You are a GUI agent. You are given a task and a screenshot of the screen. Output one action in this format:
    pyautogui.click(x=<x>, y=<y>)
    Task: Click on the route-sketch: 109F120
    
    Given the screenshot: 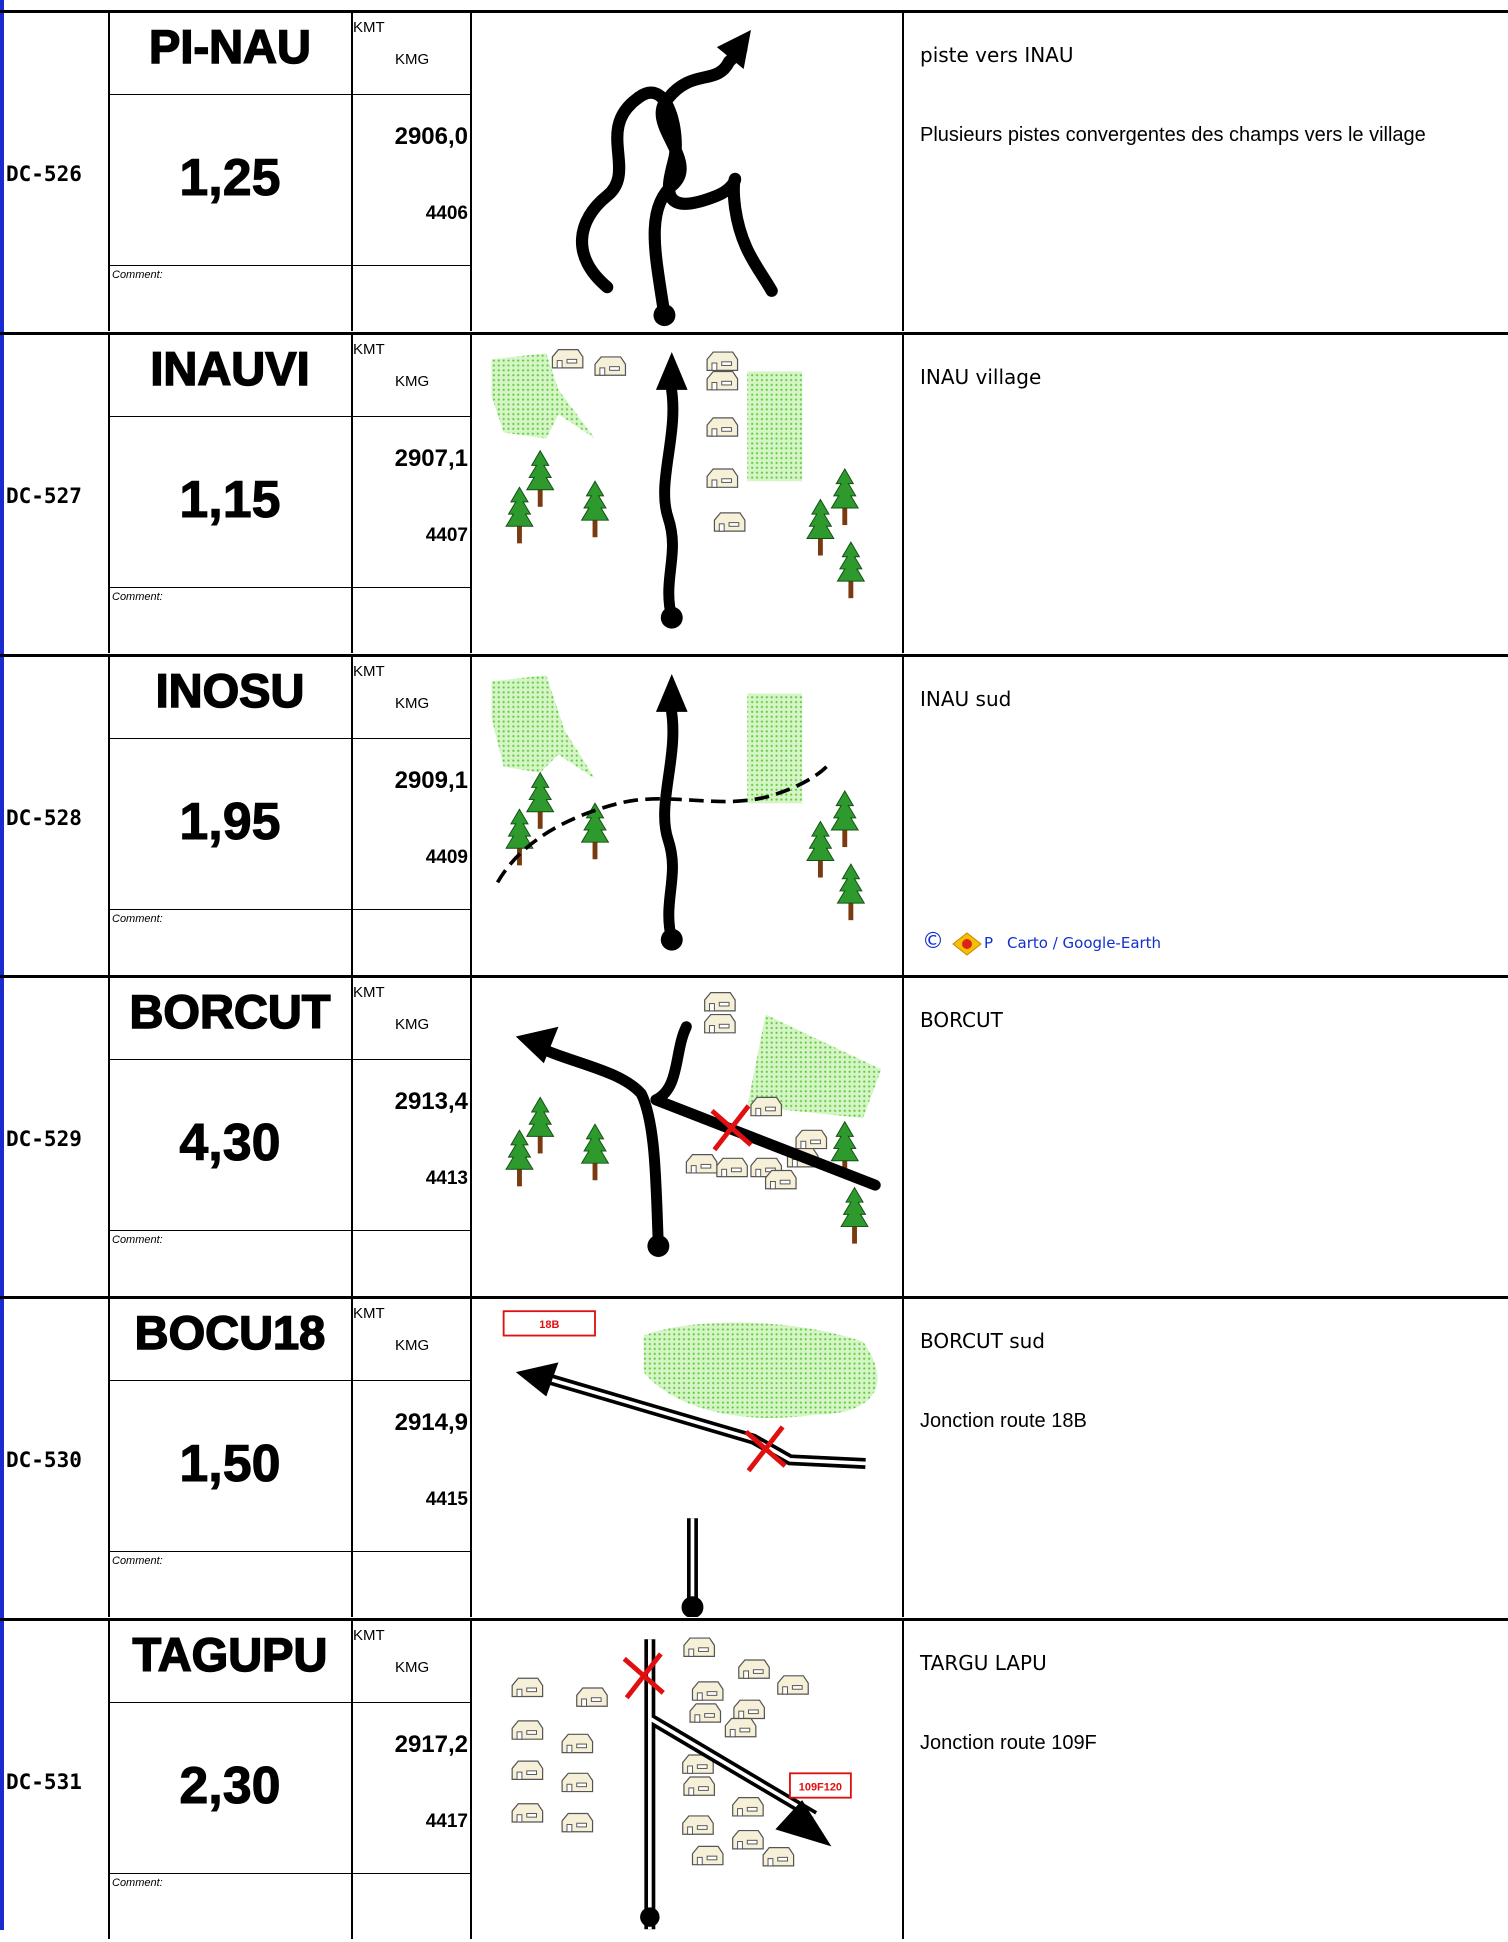 What is the action you would take?
    pyautogui.click(x=681, y=1783)
    